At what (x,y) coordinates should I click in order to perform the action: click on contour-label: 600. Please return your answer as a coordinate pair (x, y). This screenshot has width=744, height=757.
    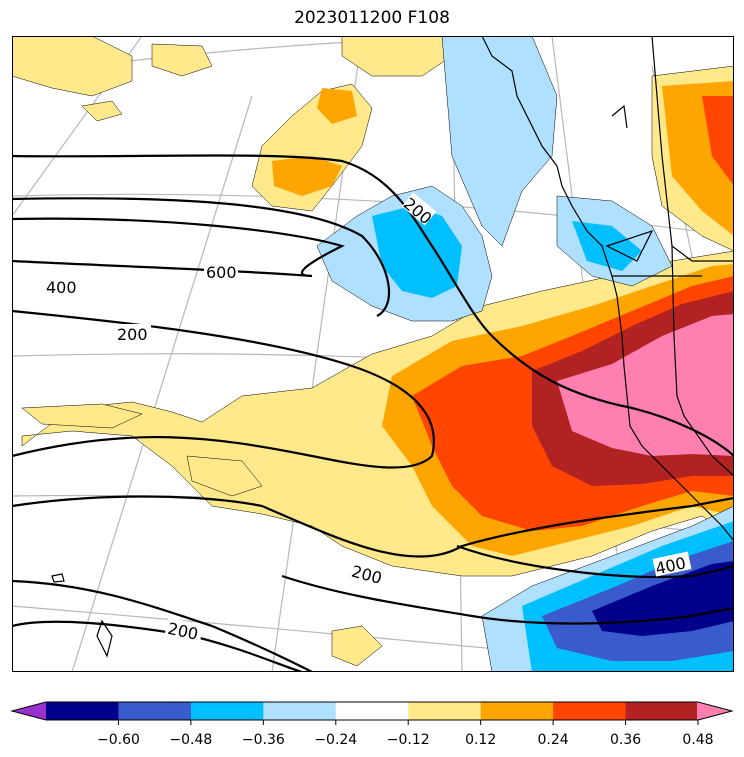
    Looking at the image, I should click on (221, 272).